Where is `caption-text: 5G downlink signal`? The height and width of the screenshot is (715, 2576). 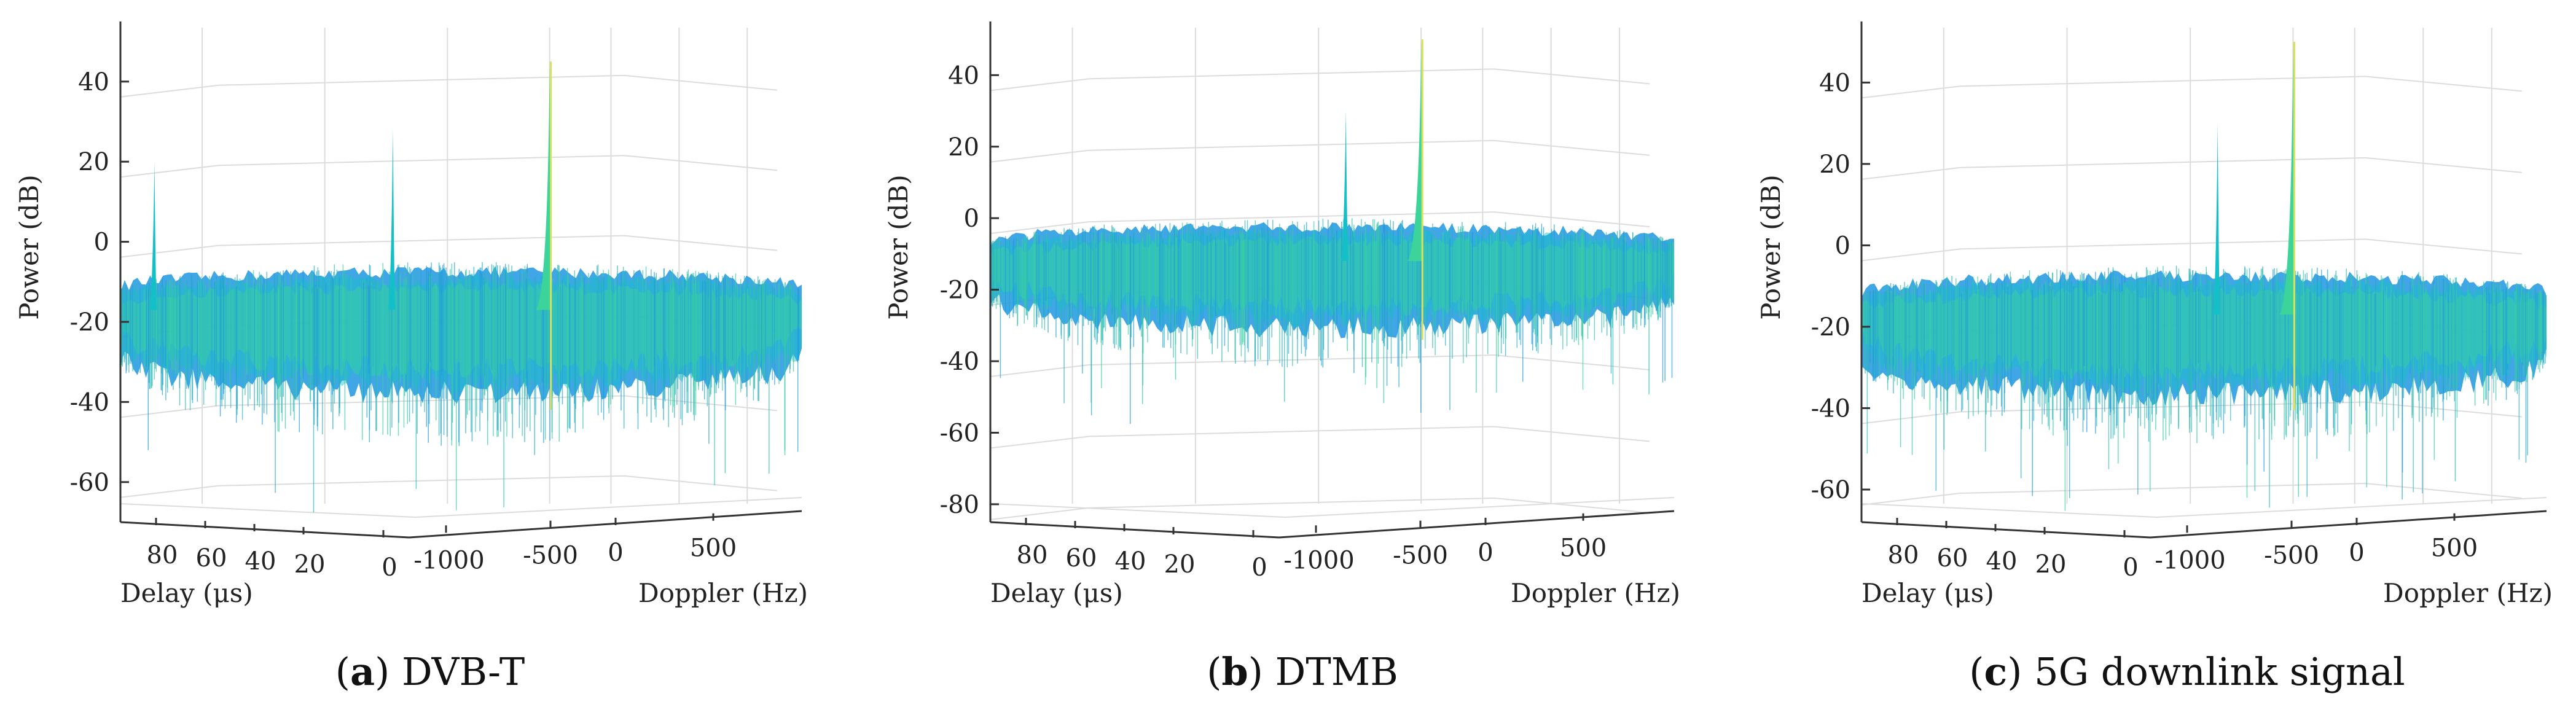
caption-text: 5G downlink signal is located at coordinates (2219, 671).